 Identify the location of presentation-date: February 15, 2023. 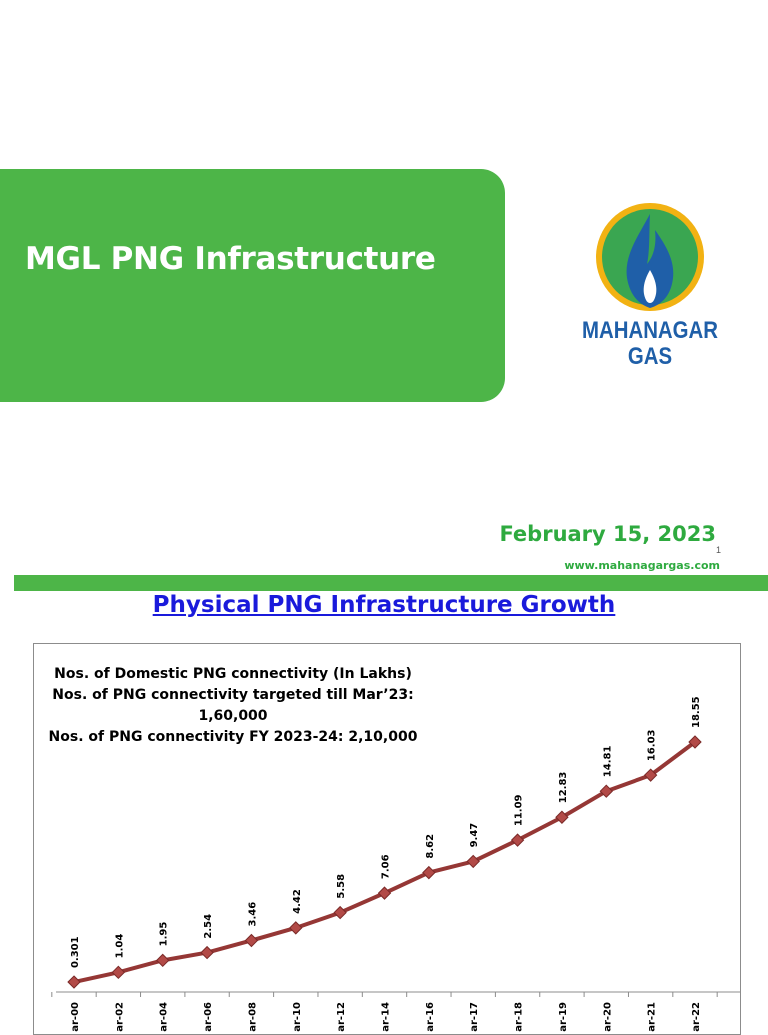
(607, 534).